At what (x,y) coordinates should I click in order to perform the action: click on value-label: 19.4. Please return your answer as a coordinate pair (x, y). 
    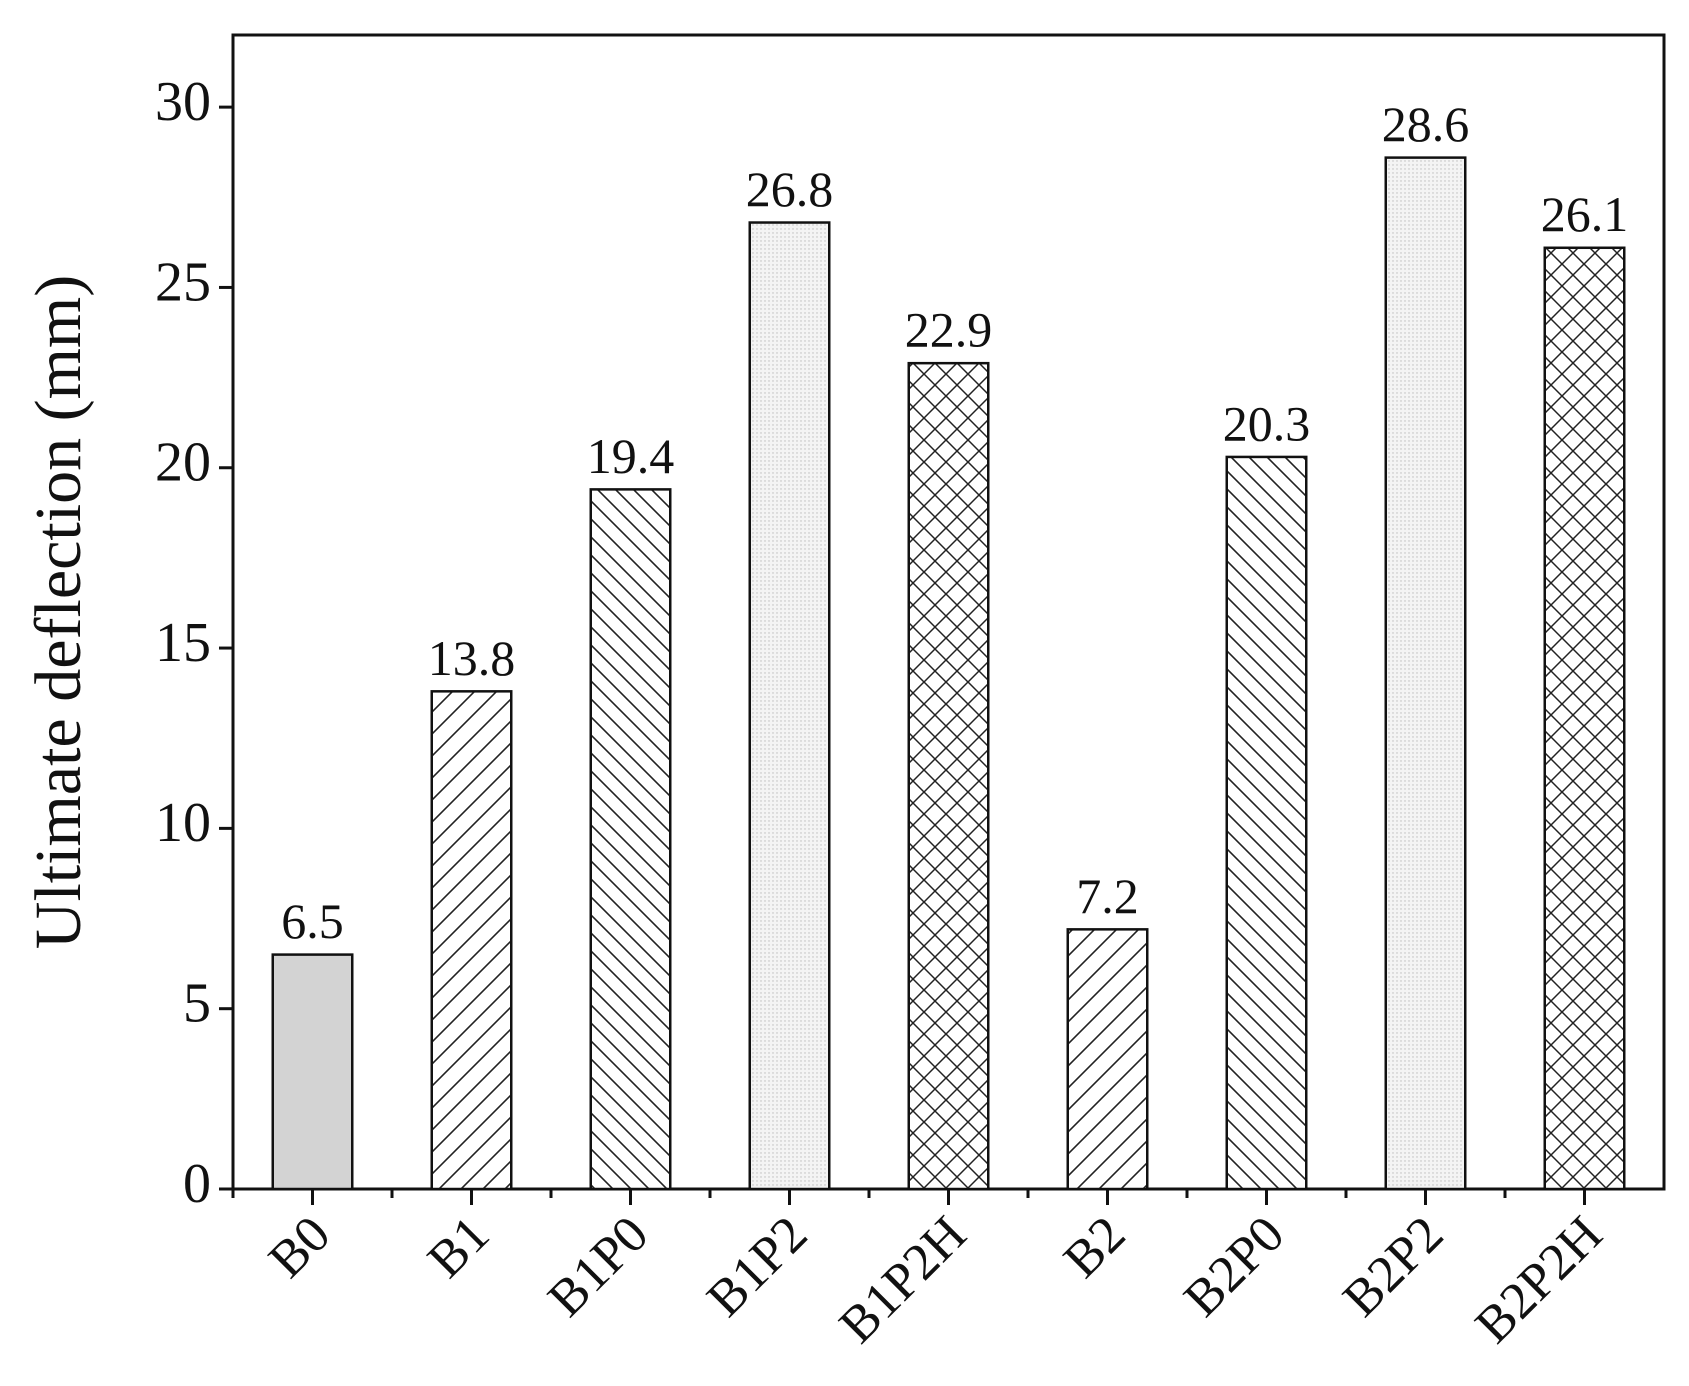
    Looking at the image, I should click on (631, 456).